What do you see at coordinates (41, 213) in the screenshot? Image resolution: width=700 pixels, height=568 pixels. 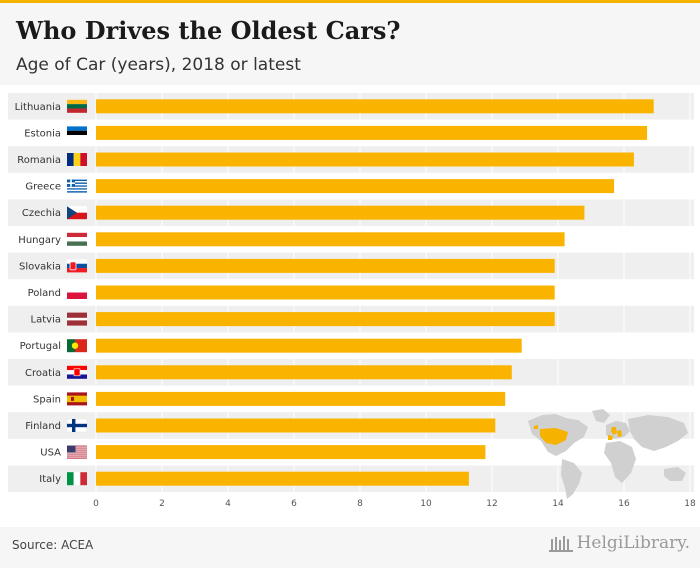 I see `category-label: Czechia` at bounding box center [41, 213].